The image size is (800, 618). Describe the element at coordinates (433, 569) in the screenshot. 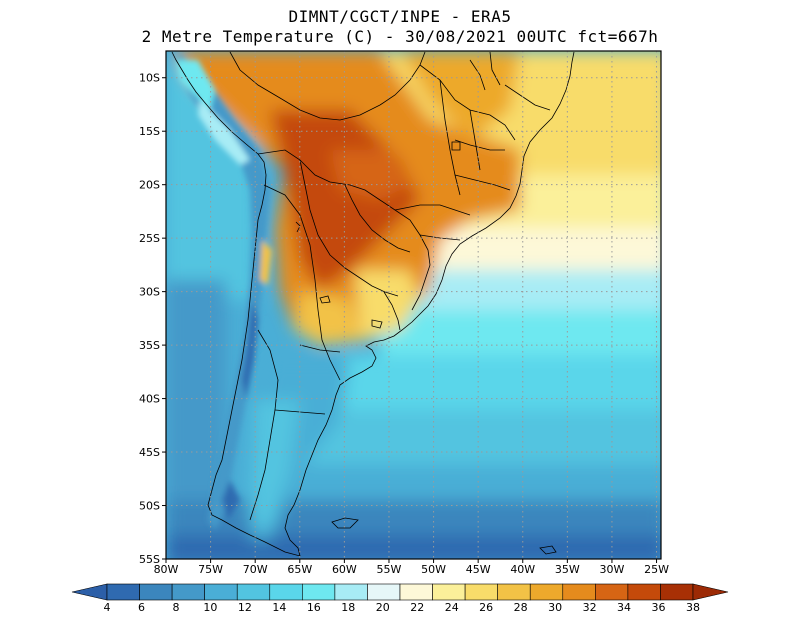

I see `lon-tick-label: 50W` at that location.